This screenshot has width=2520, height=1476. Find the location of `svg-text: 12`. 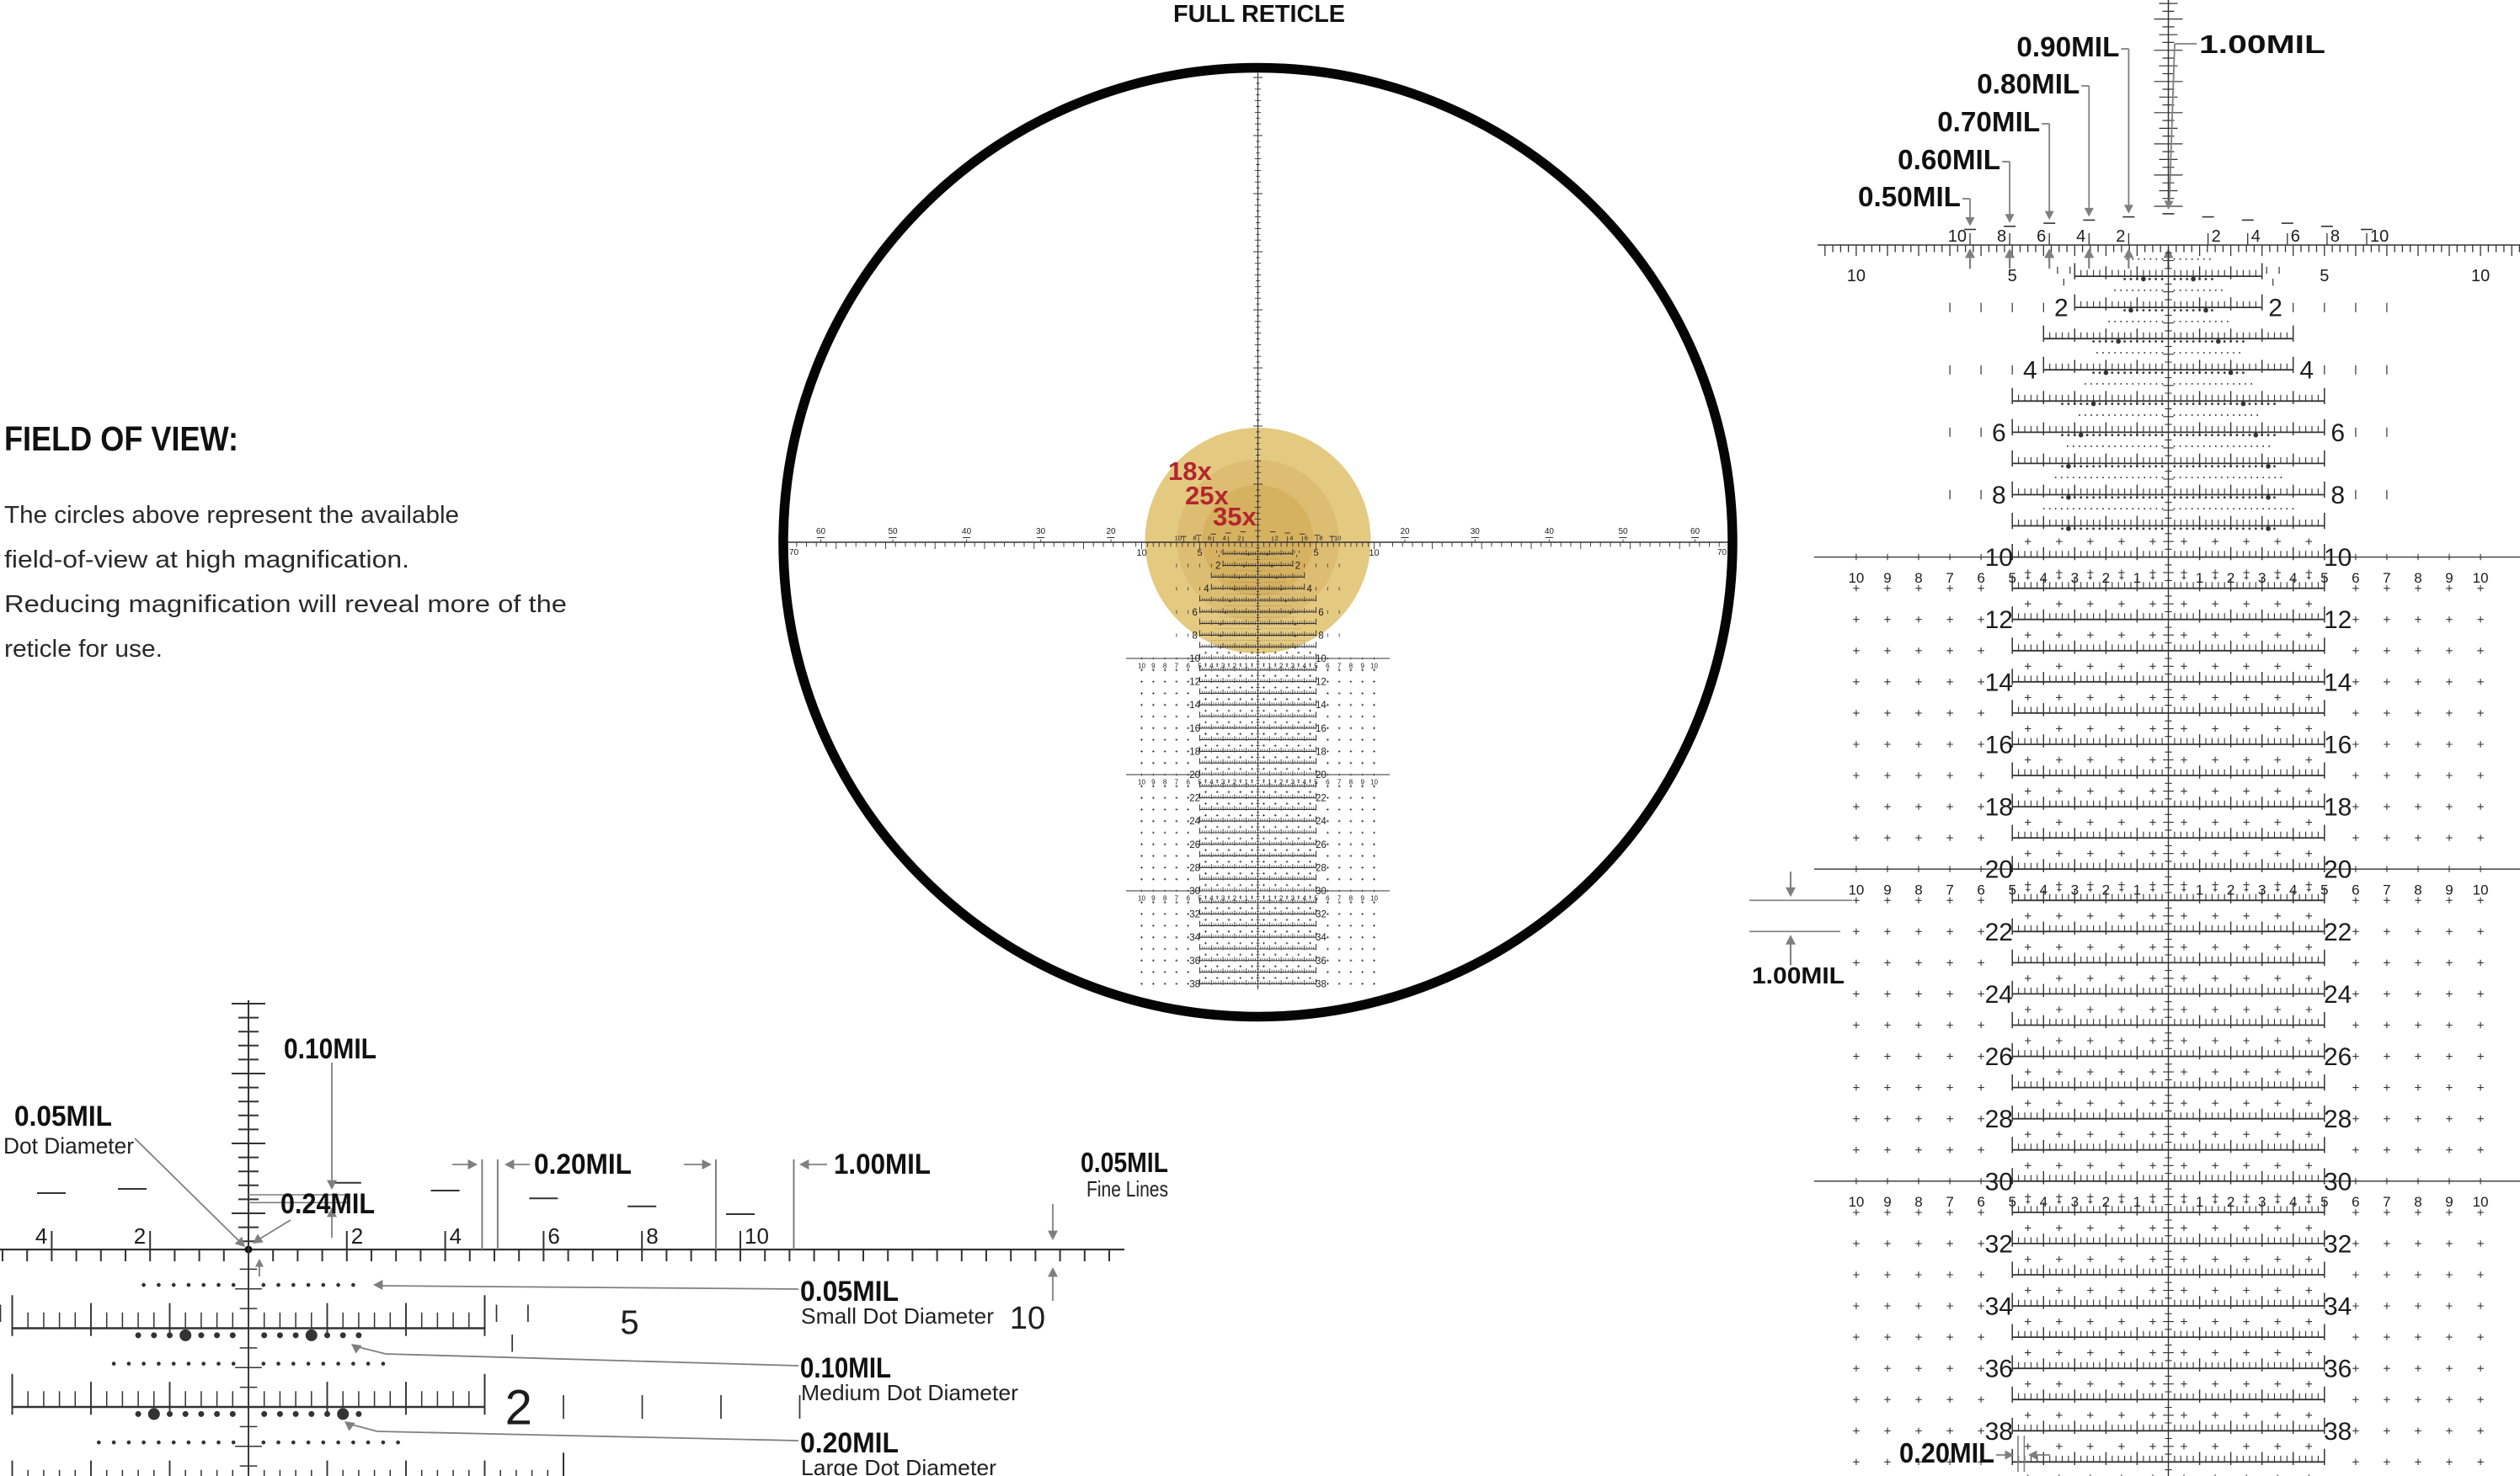

svg-text: 12 is located at coordinates (1321, 683).